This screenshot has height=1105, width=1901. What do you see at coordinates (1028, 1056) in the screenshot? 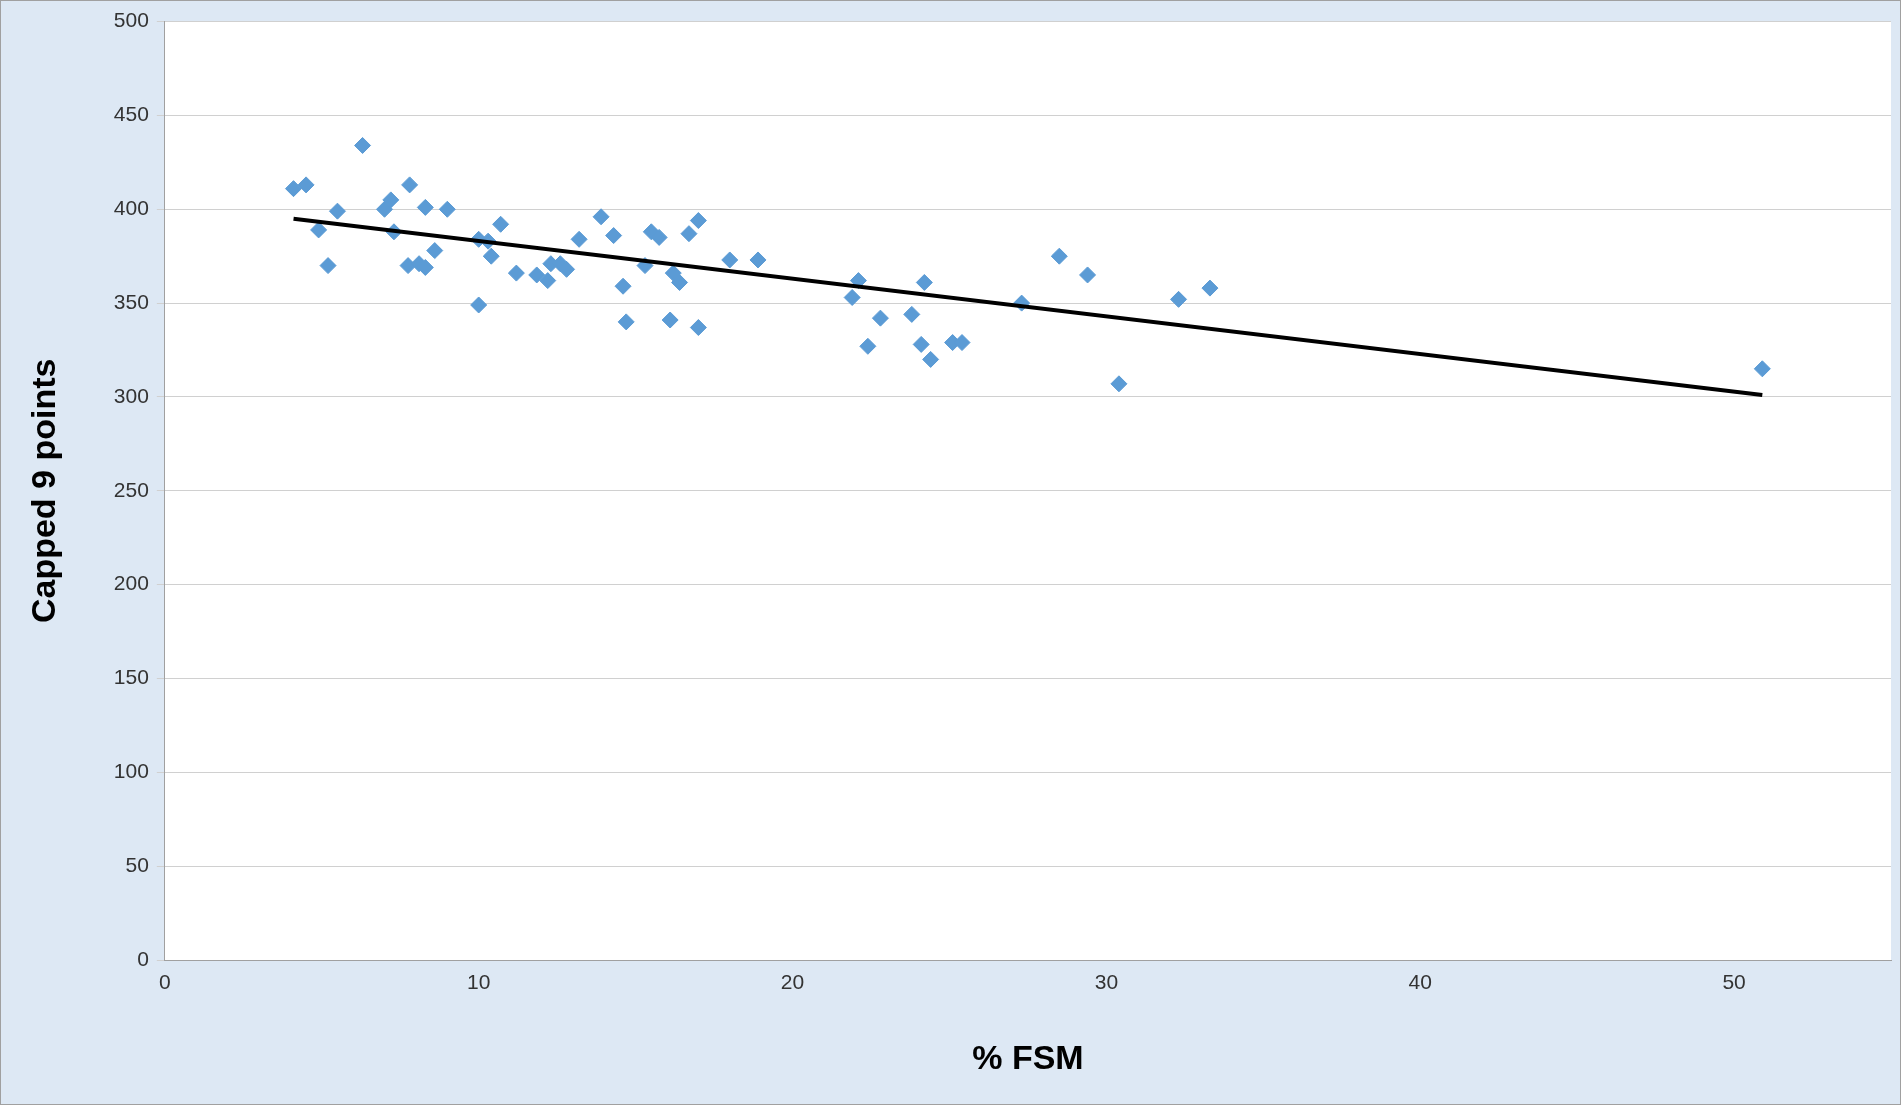
I see `x-axis-title: % FSM` at bounding box center [1028, 1056].